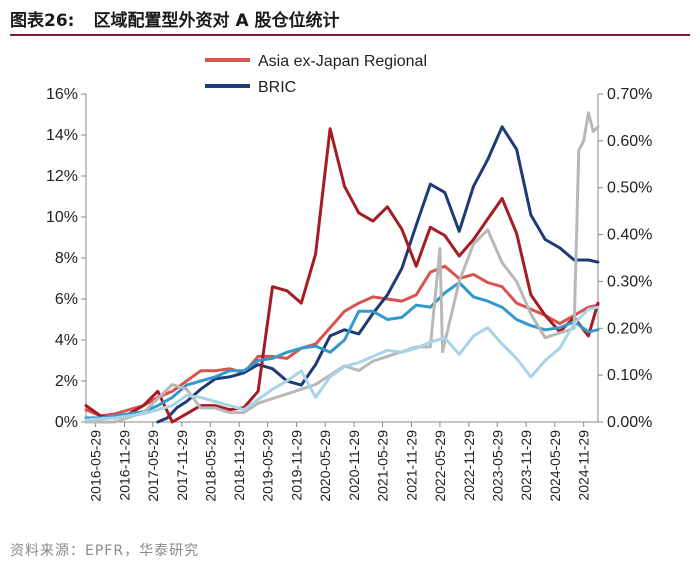  What do you see at coordinates (105, 551) in the screenshot?
I see `source-note: 资料来源：EPFR，华泰研究` at bounding box center [105, 551].